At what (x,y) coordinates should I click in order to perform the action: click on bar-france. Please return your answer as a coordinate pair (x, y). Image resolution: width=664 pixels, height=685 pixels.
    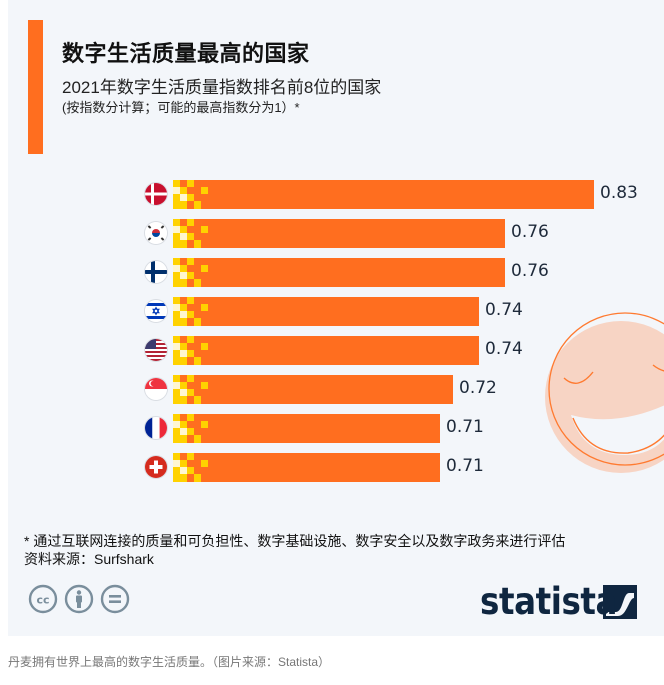
    Looking at the image, I should click on (306, 428).